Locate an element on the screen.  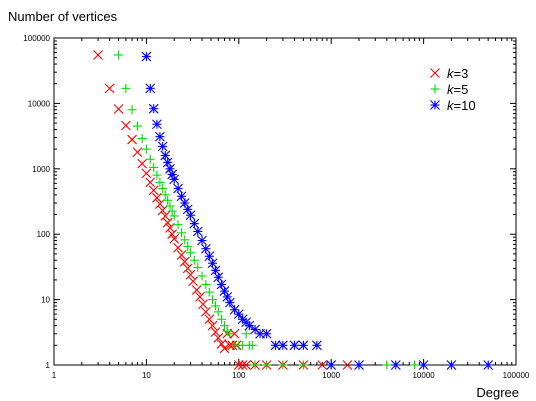
y-tick-label: 1000 is located at coordinates (41, 169).